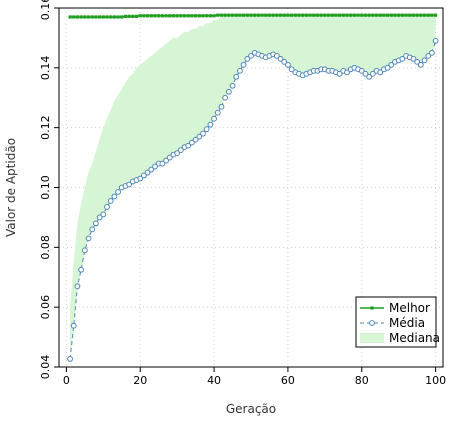  What do you see at coordinates (45, 367) in the screenshot?
I see `y-tick-label: 0.04` at bounding box center [45, 367].